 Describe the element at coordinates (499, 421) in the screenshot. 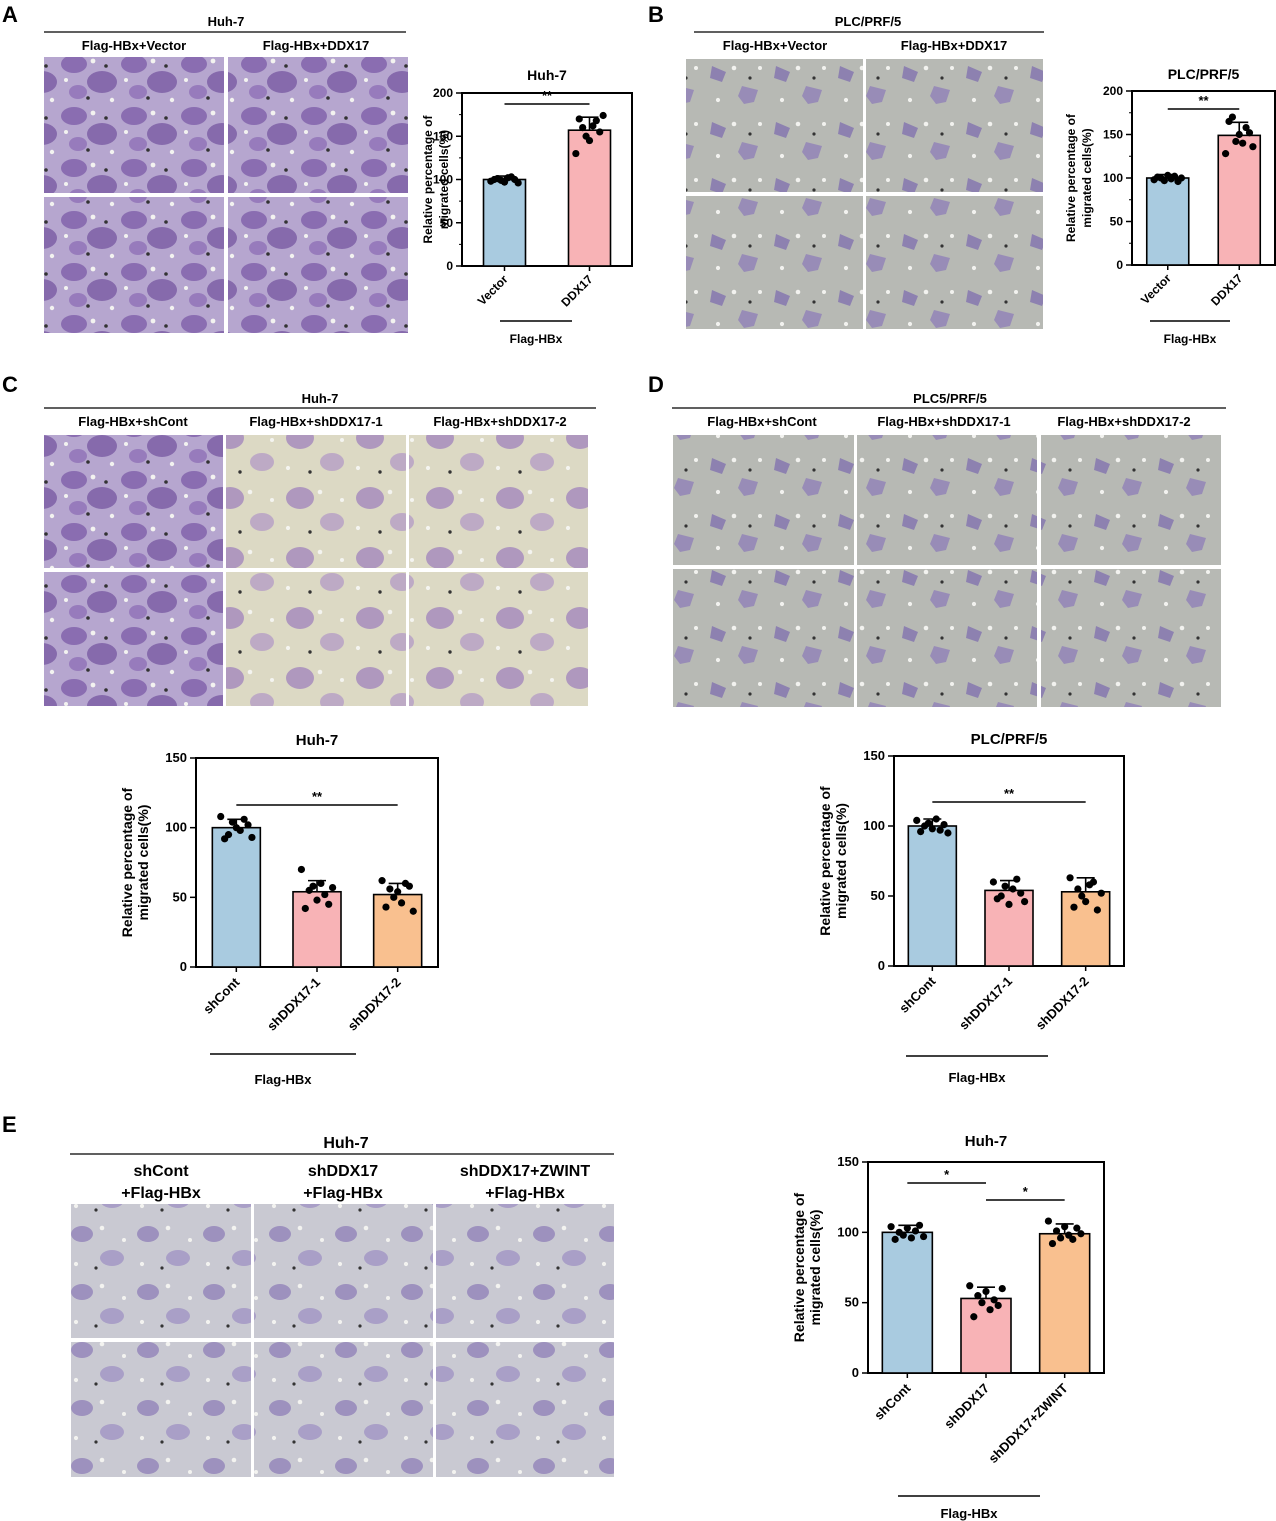

I see `panel-c-col-3-label: Flag-HBx+shDDX17-2` at that location.